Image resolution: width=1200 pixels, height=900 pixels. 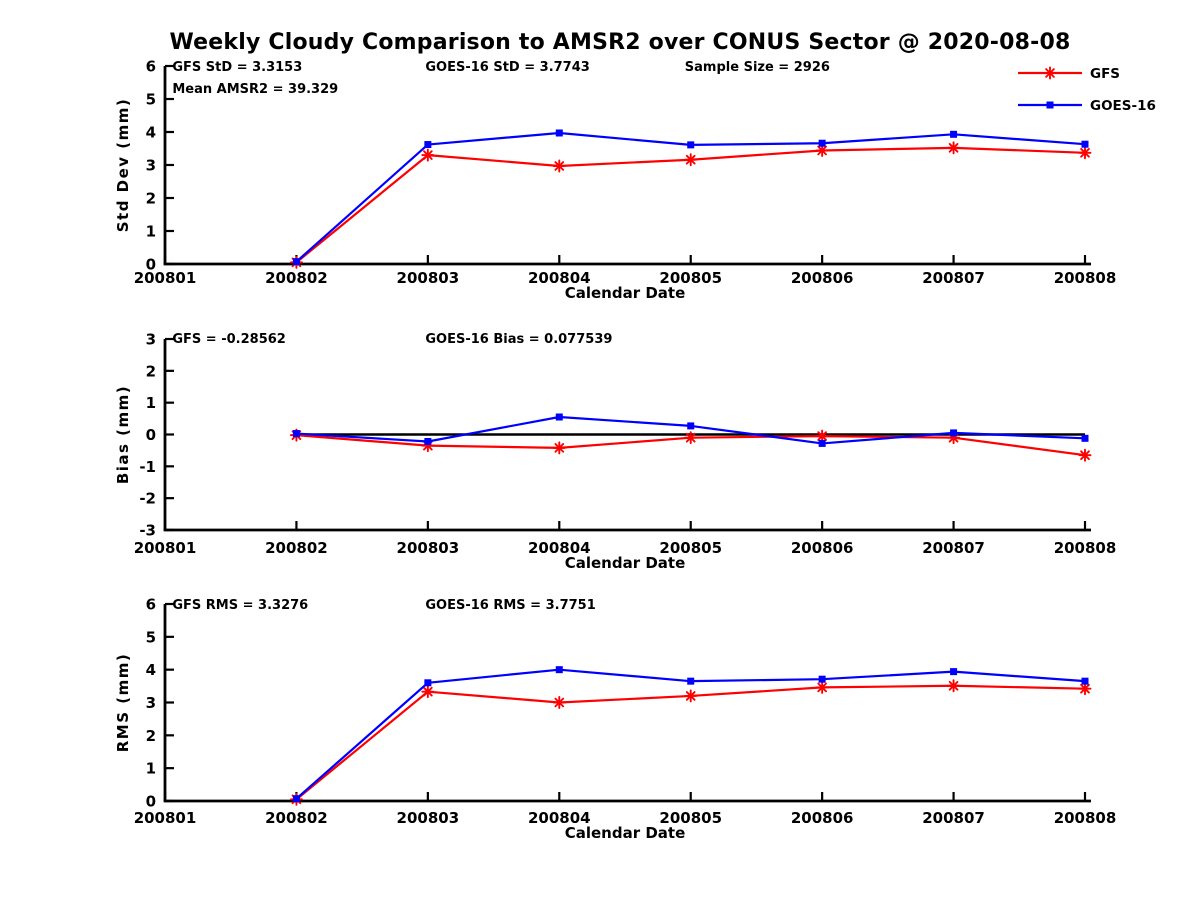 What do you see at coordinates (147, 499) in the screenshot?
I see `y-tick-label: -2` at bounding box center [147, 499].